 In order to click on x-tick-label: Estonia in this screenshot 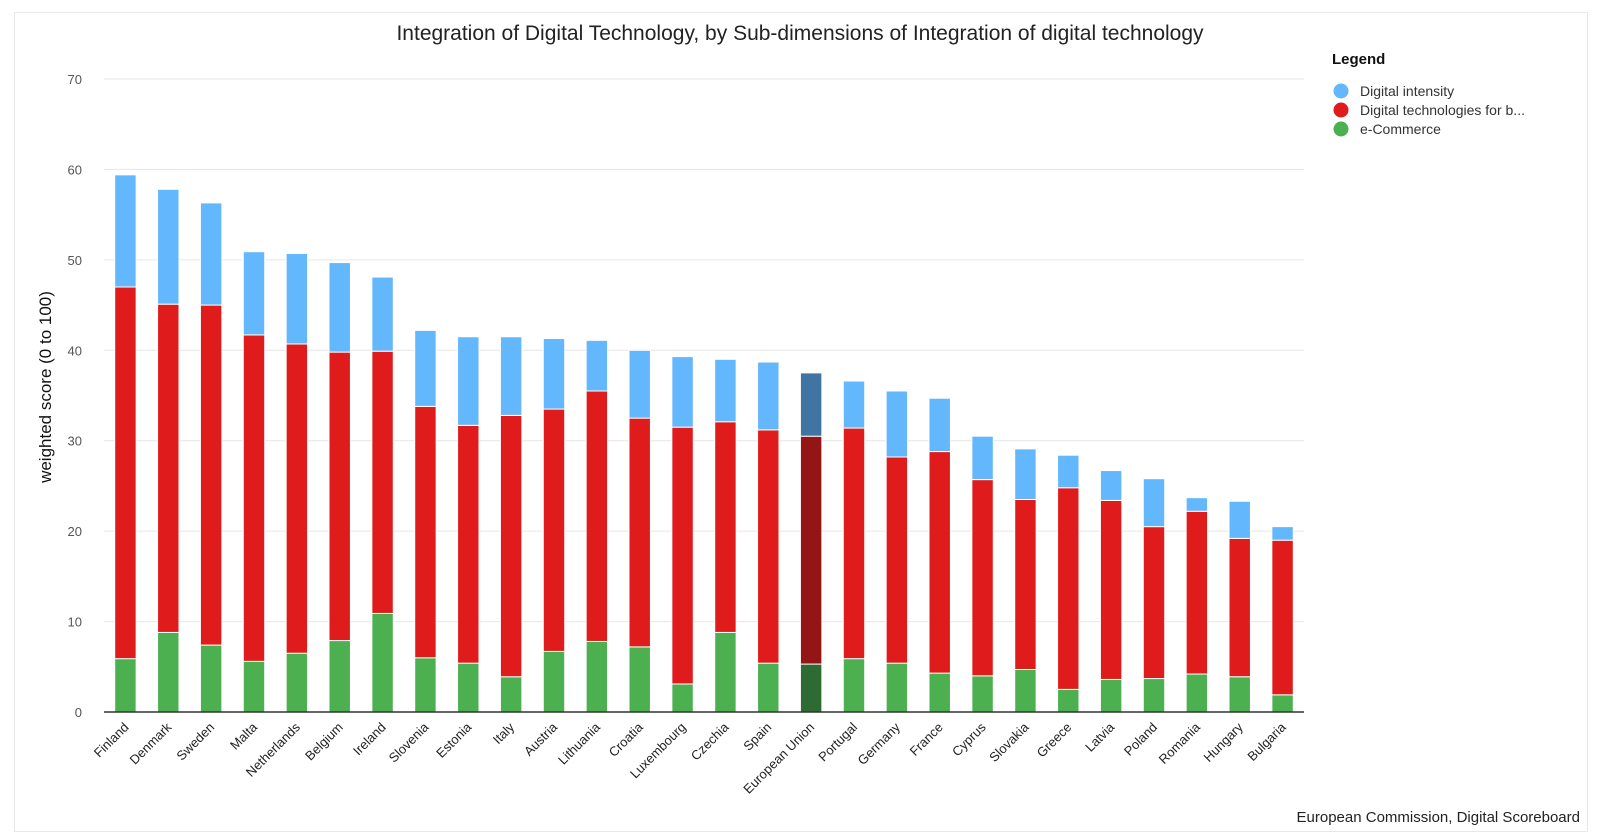, I will do `click(454, 740)`.